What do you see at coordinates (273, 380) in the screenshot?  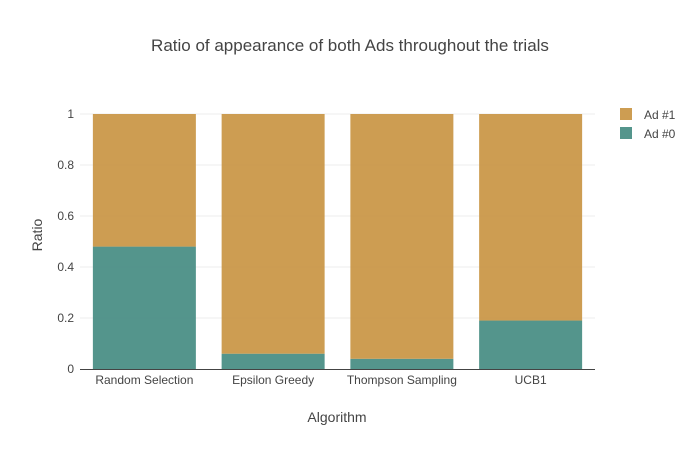 I see `x-tick-label: Epsilon Greedy` at bounding box center [273, 380].